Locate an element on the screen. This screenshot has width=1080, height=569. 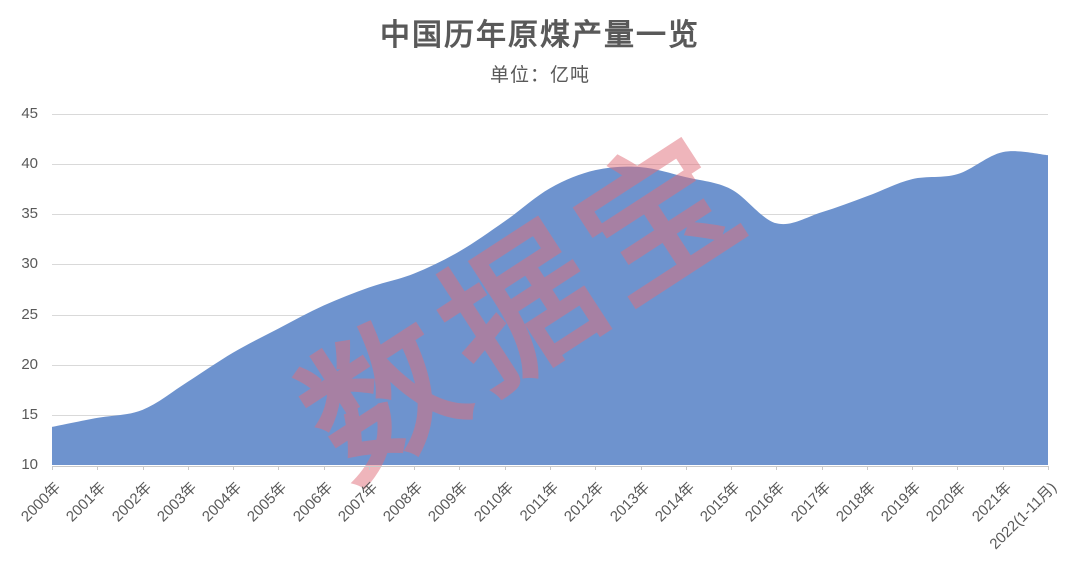
y-axis-label-35: 35 is located at coordinates (29, 214).